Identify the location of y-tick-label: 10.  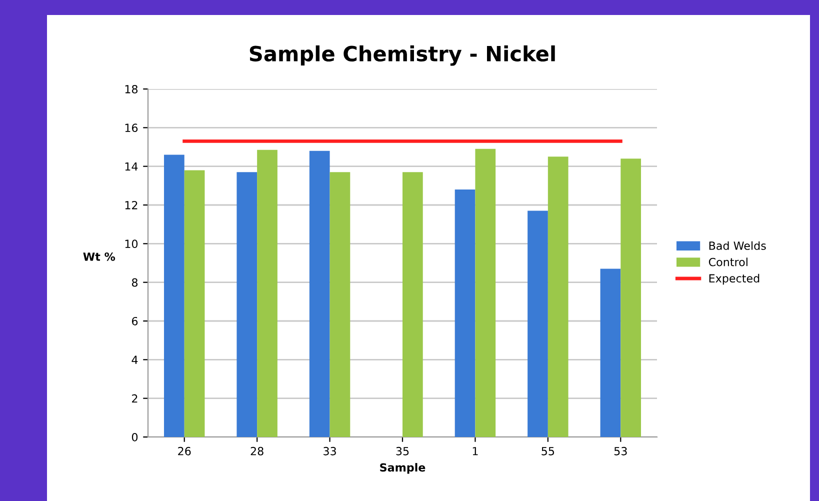
(131, 244).